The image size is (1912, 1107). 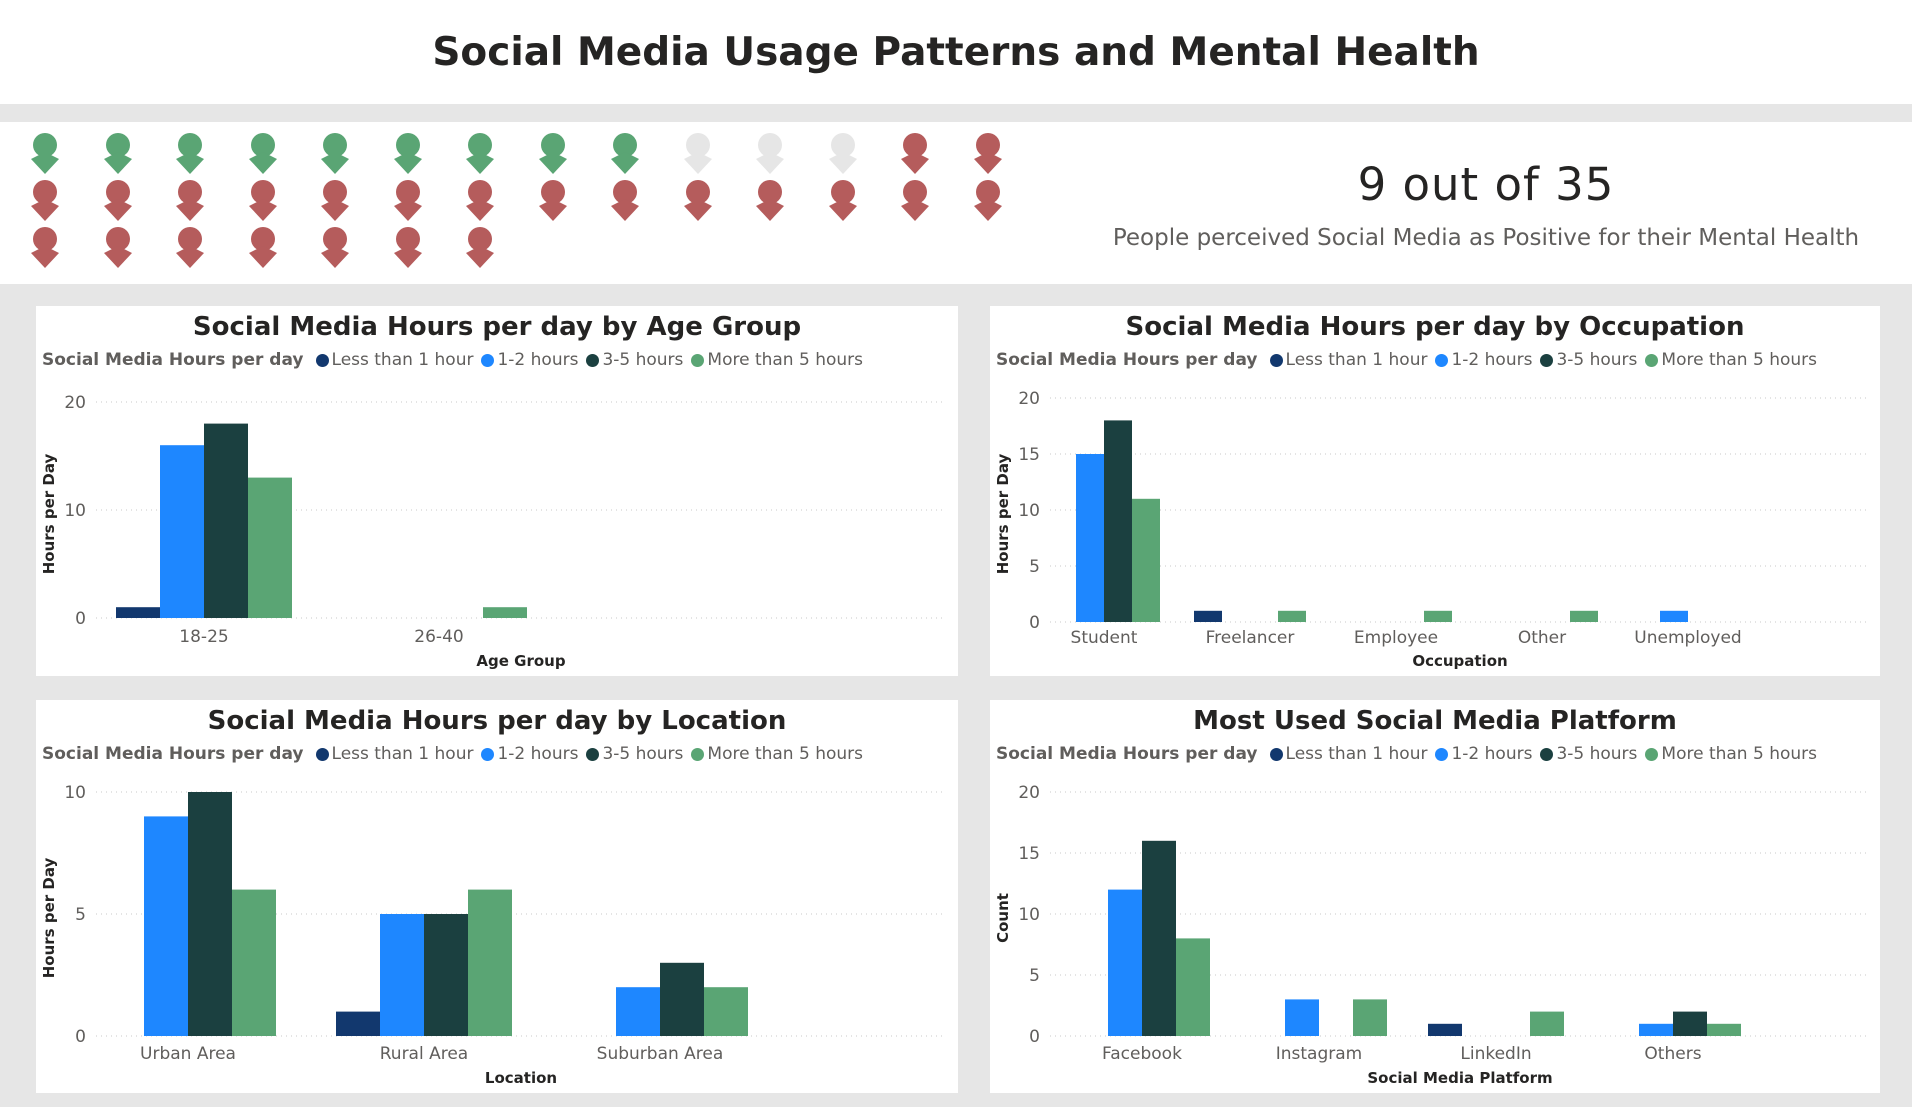 I want to click on x-axis-title: Age Group, so click(x=520, y=661).